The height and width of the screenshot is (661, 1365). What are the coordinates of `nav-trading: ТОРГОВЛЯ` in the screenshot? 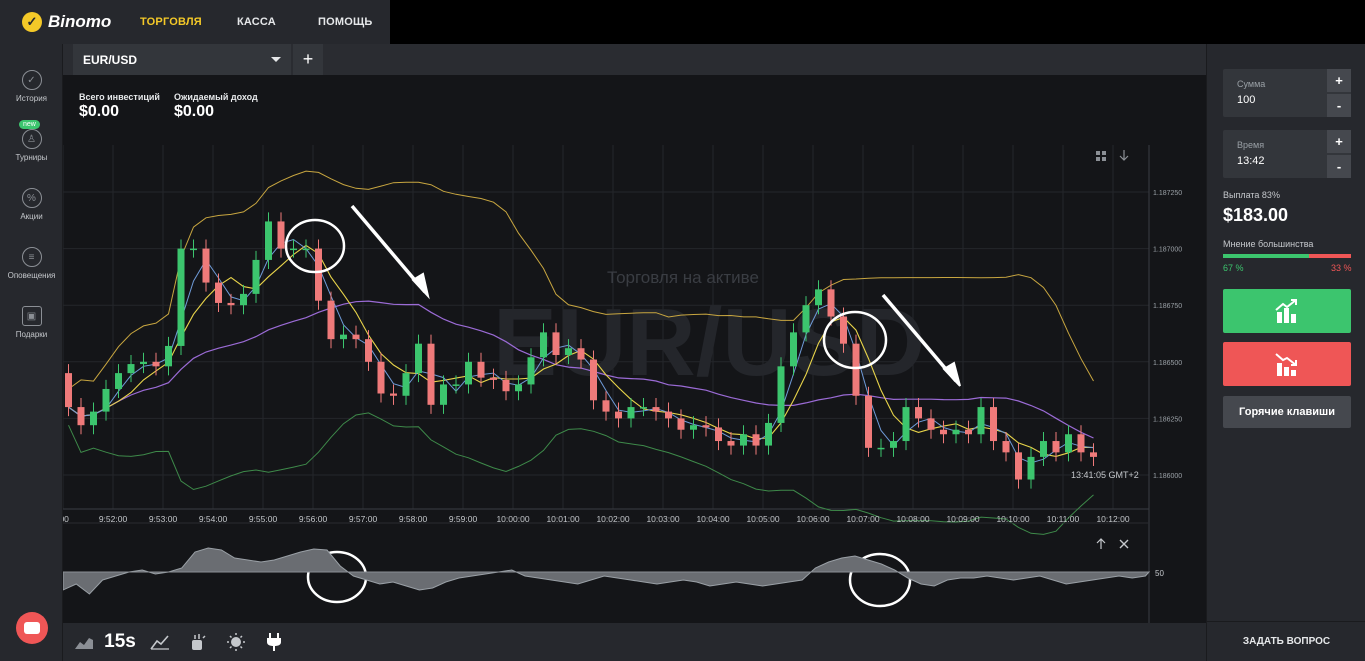 It's located at (171, 22).